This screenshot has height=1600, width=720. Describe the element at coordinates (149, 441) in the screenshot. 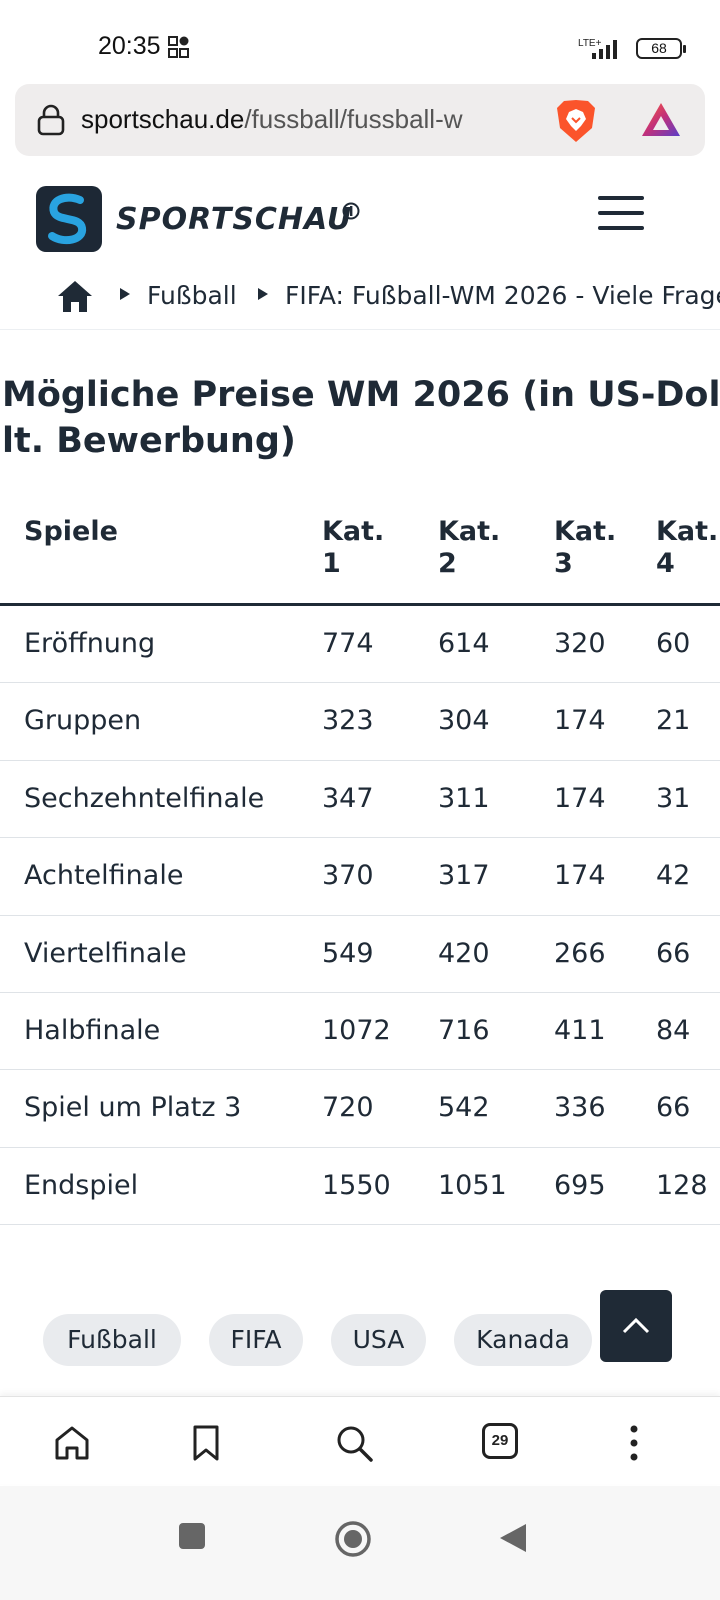

I see `table-title-line2: lt. Bewerbung)` at that location.